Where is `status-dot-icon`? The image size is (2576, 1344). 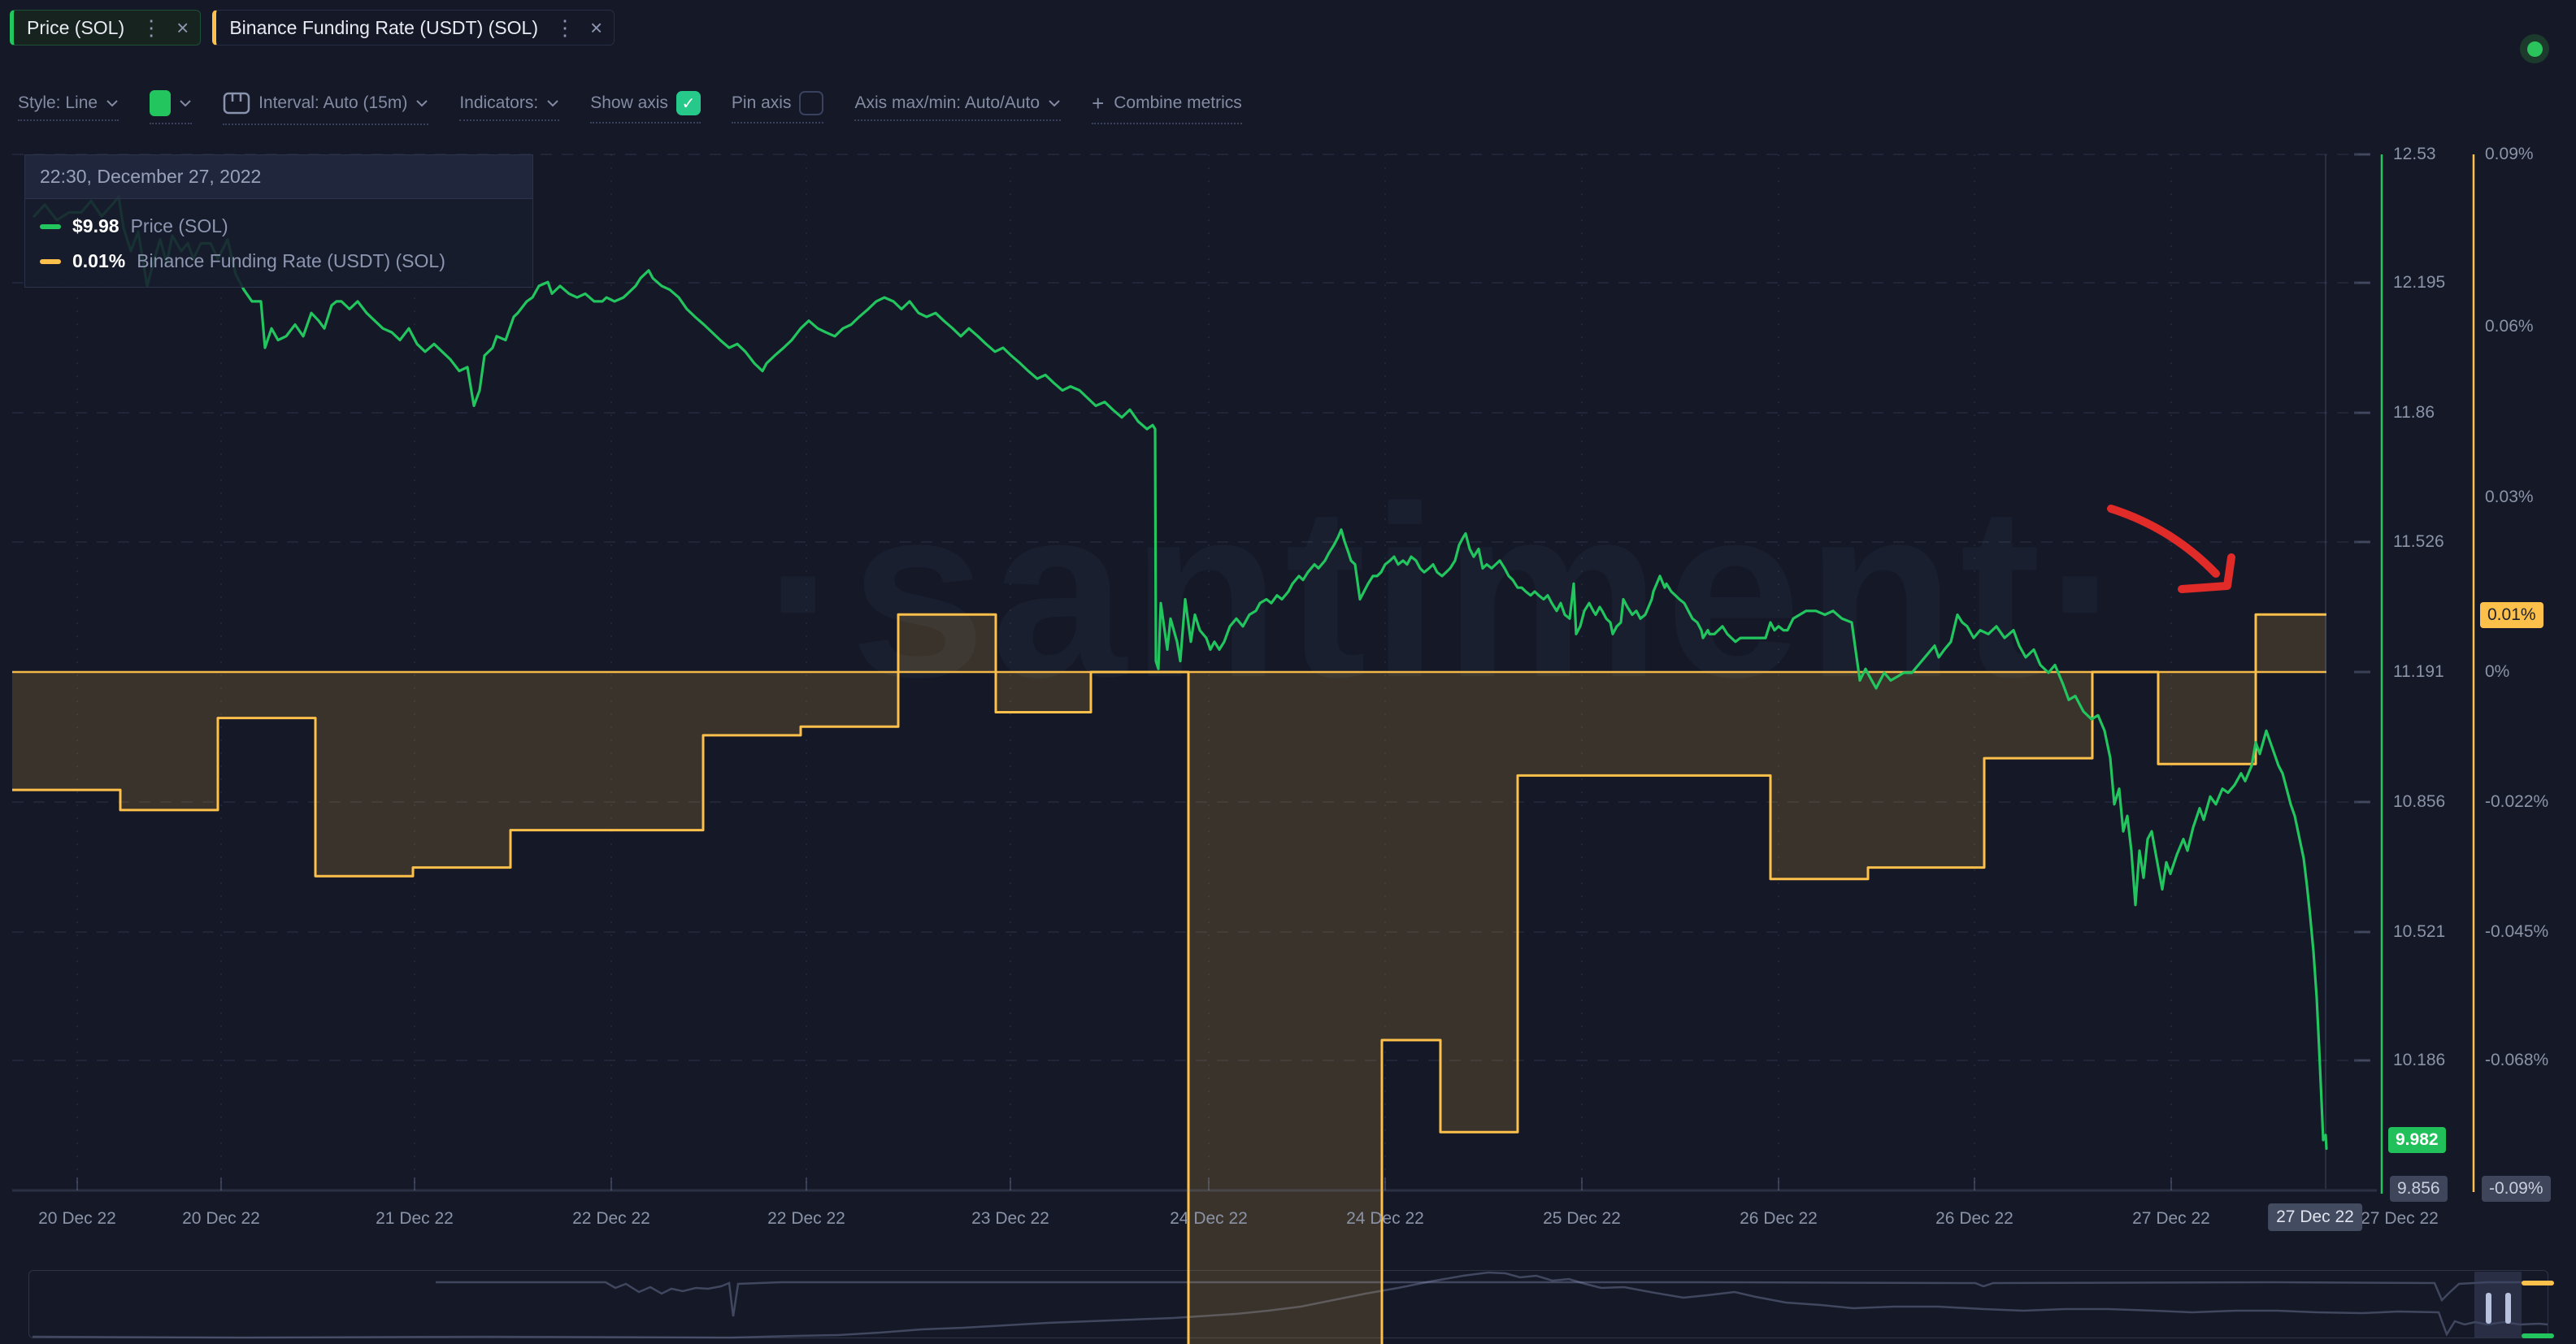
status-dot-icon is located at coordinates (2534, 49).